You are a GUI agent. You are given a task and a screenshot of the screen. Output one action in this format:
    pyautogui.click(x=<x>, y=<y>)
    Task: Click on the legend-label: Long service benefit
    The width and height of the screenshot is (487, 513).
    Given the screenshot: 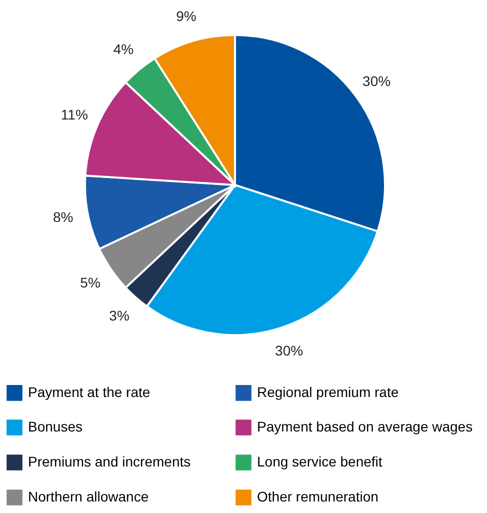 What is the action you would take?
    pyautogui.click(x=319, y=462)
    